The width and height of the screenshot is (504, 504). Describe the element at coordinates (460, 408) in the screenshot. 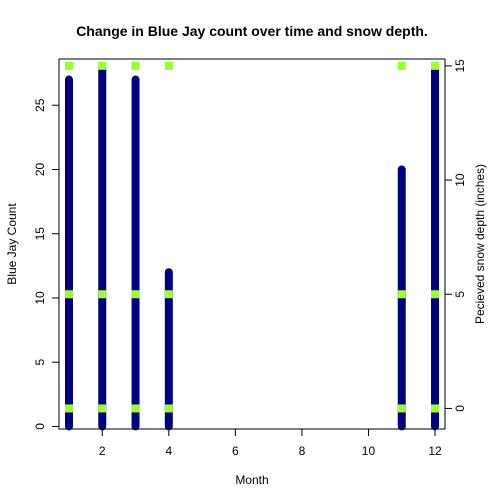

I see `right-y-tick-label-0: 0` at that location.